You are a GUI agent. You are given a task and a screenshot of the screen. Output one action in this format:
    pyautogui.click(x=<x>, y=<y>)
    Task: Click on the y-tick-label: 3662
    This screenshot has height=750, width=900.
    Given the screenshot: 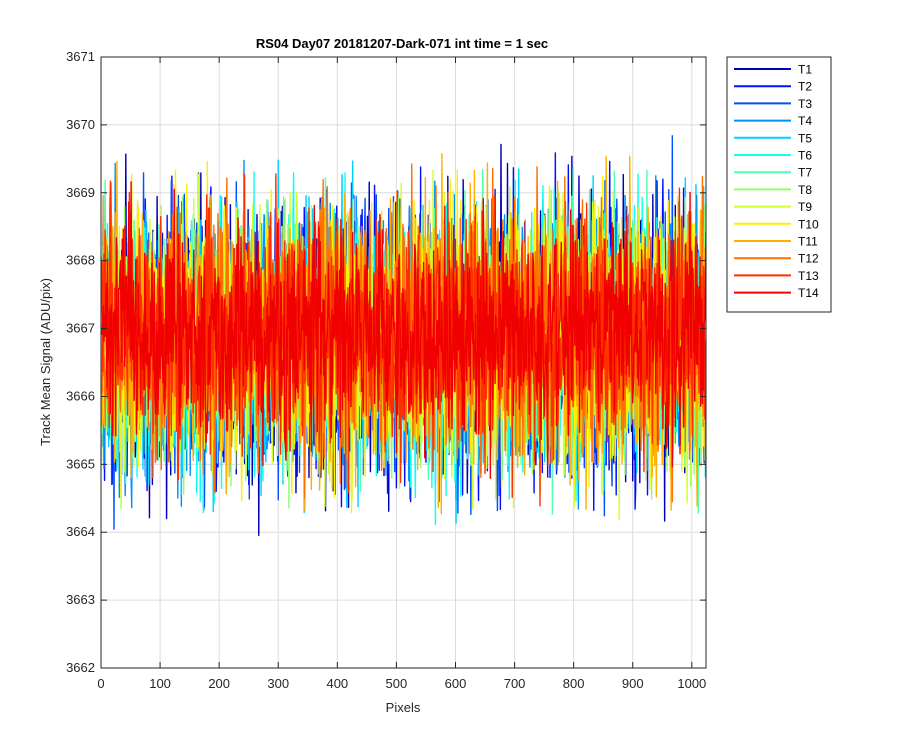 What is the action you would take?
    pyautogui.click(x=80, y=667)
    